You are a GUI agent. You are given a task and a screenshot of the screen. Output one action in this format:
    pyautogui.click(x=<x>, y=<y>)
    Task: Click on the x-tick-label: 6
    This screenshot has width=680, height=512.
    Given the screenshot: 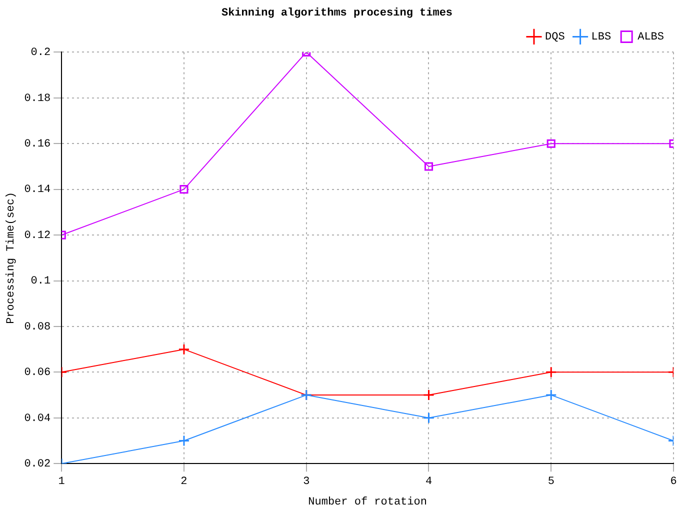 What is the action you would take?
    pyautogui.click(x=673, y=482)
    